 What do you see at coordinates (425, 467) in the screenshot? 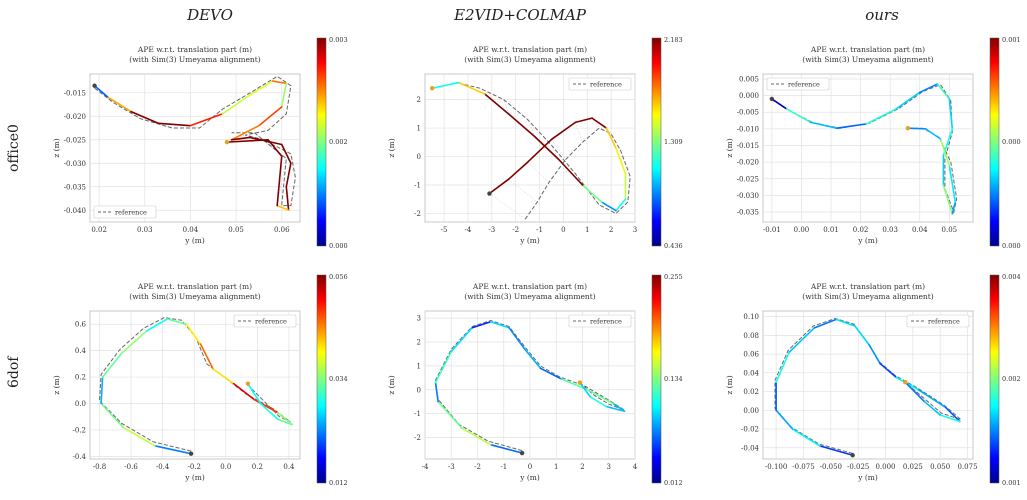
I see `x-tick-label: -4` at bounding box center [425, 467].